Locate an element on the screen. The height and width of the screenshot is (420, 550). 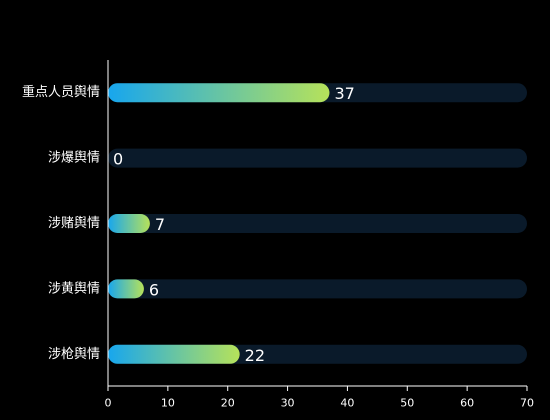
x-tick-label: 10 is located at coordinates (168, 403).